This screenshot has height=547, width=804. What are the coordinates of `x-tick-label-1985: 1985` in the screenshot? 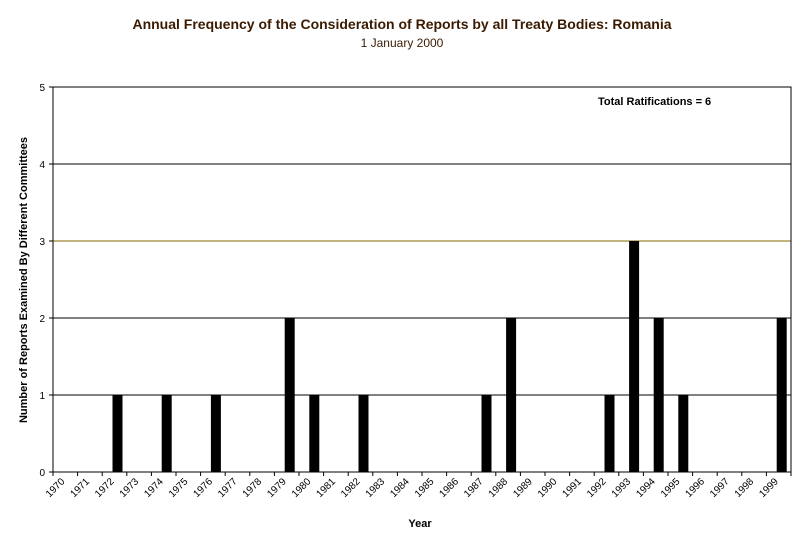 It's located at (425, 488).